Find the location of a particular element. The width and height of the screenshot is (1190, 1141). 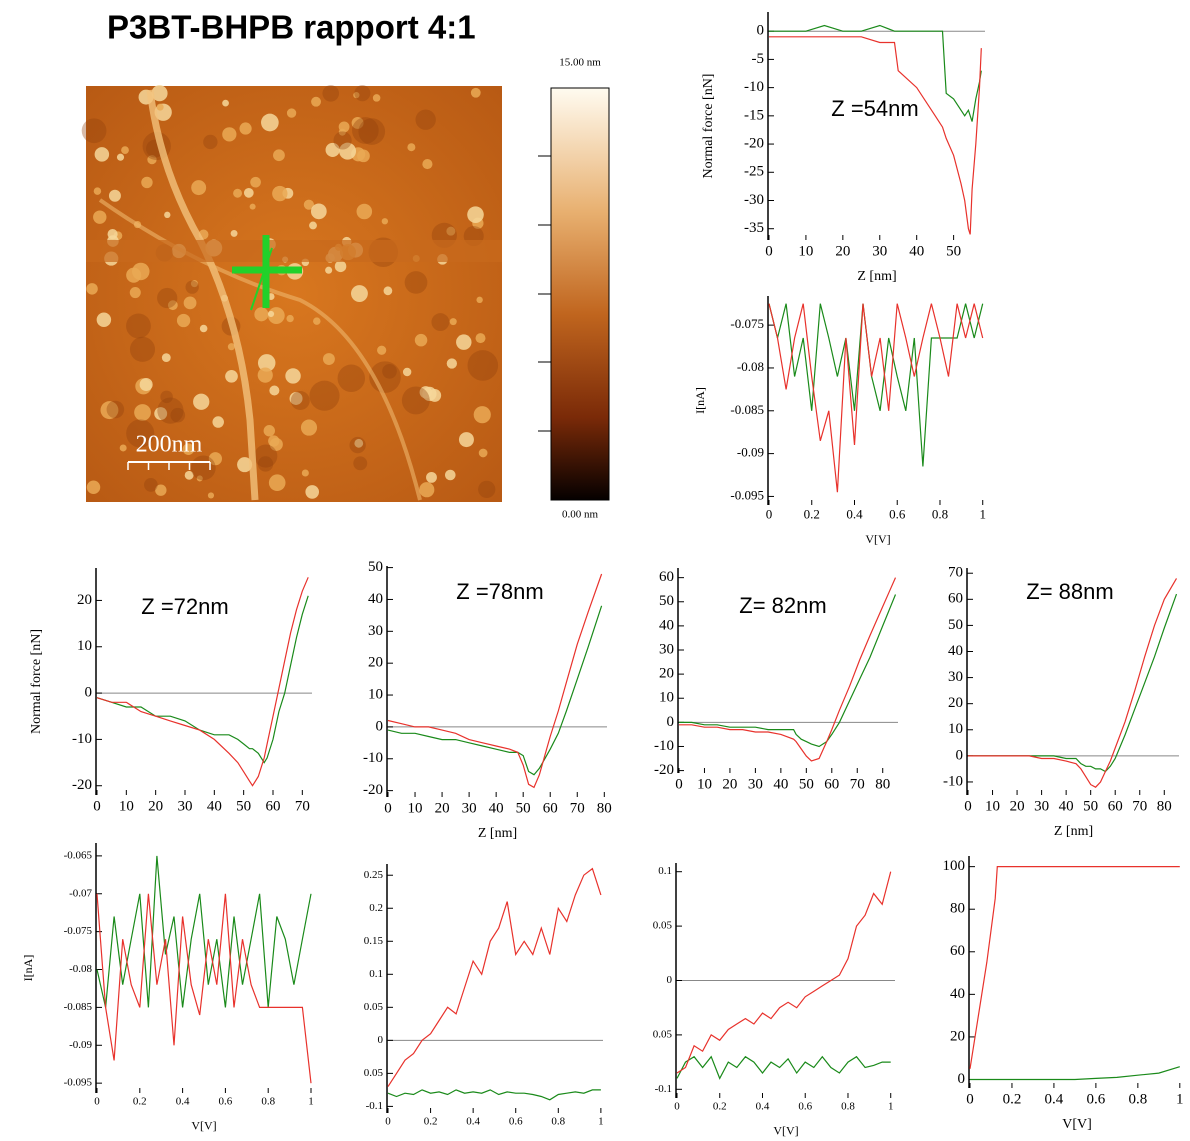

y-tick-label: -20 is located at coordinates (664, 770).